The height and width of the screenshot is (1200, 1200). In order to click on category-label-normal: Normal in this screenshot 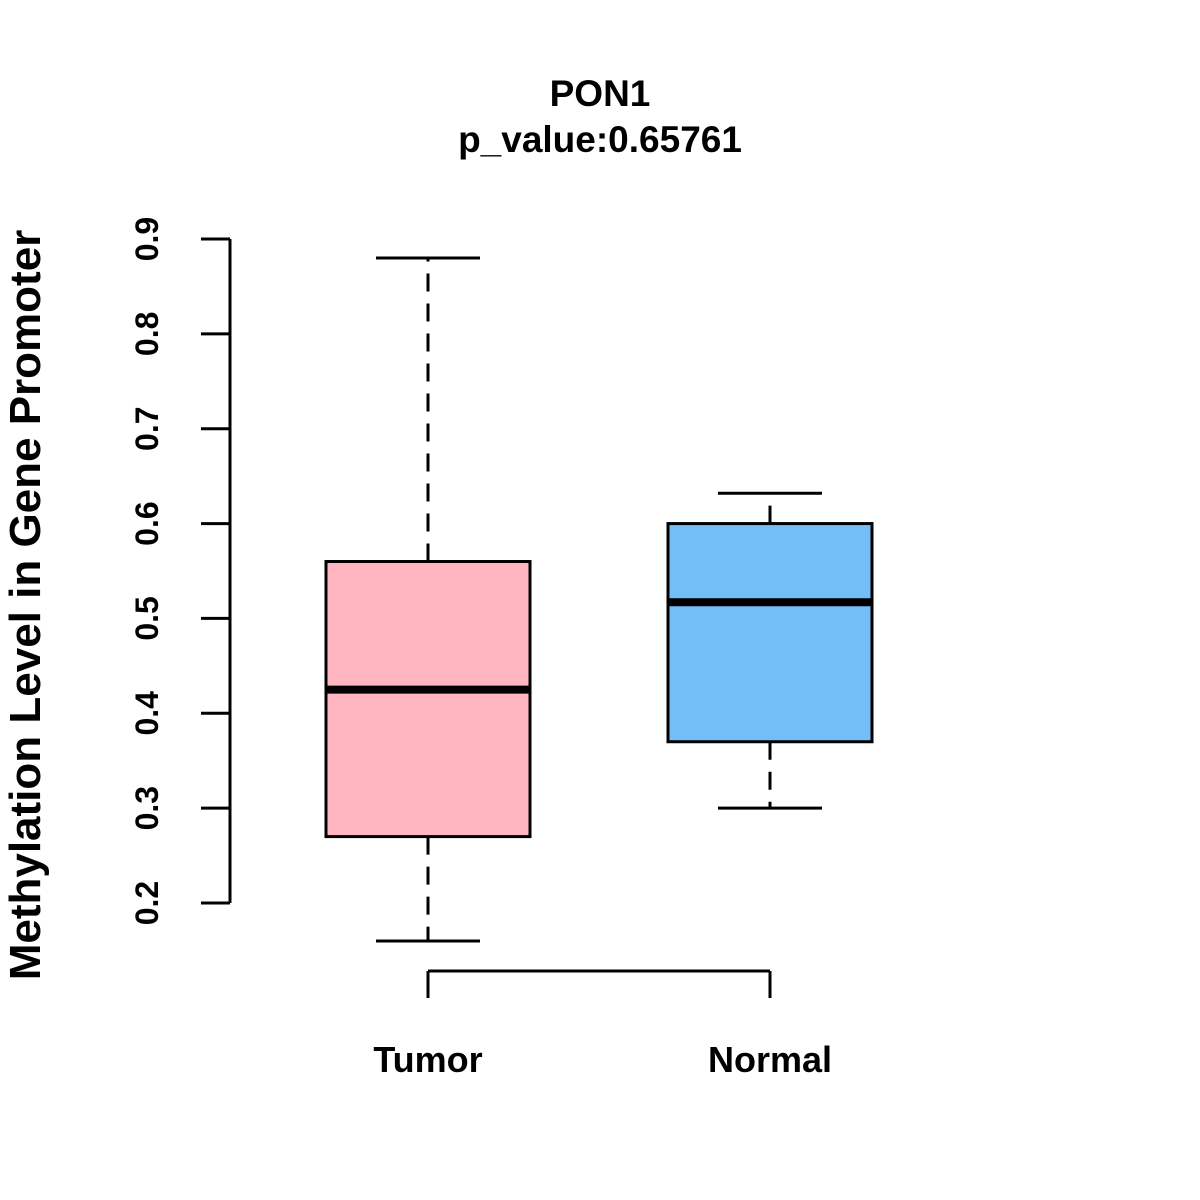, I will do `click(770, 1059)`.